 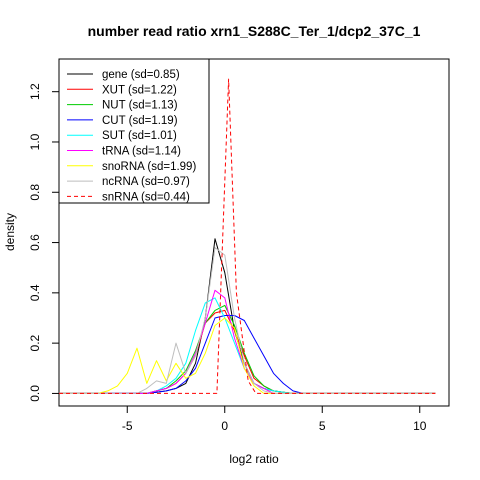 I want to click on legend-label: ncRNA (sd=0.97), so click(x=146, y=182).